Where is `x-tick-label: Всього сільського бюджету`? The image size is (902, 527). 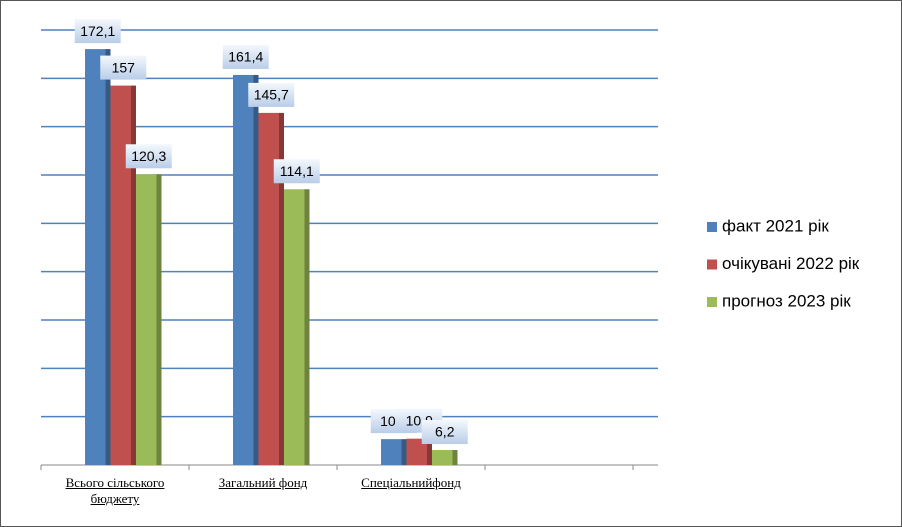
x-tick-label: Всього сільського бюджету is located at coordinates (115, 490).